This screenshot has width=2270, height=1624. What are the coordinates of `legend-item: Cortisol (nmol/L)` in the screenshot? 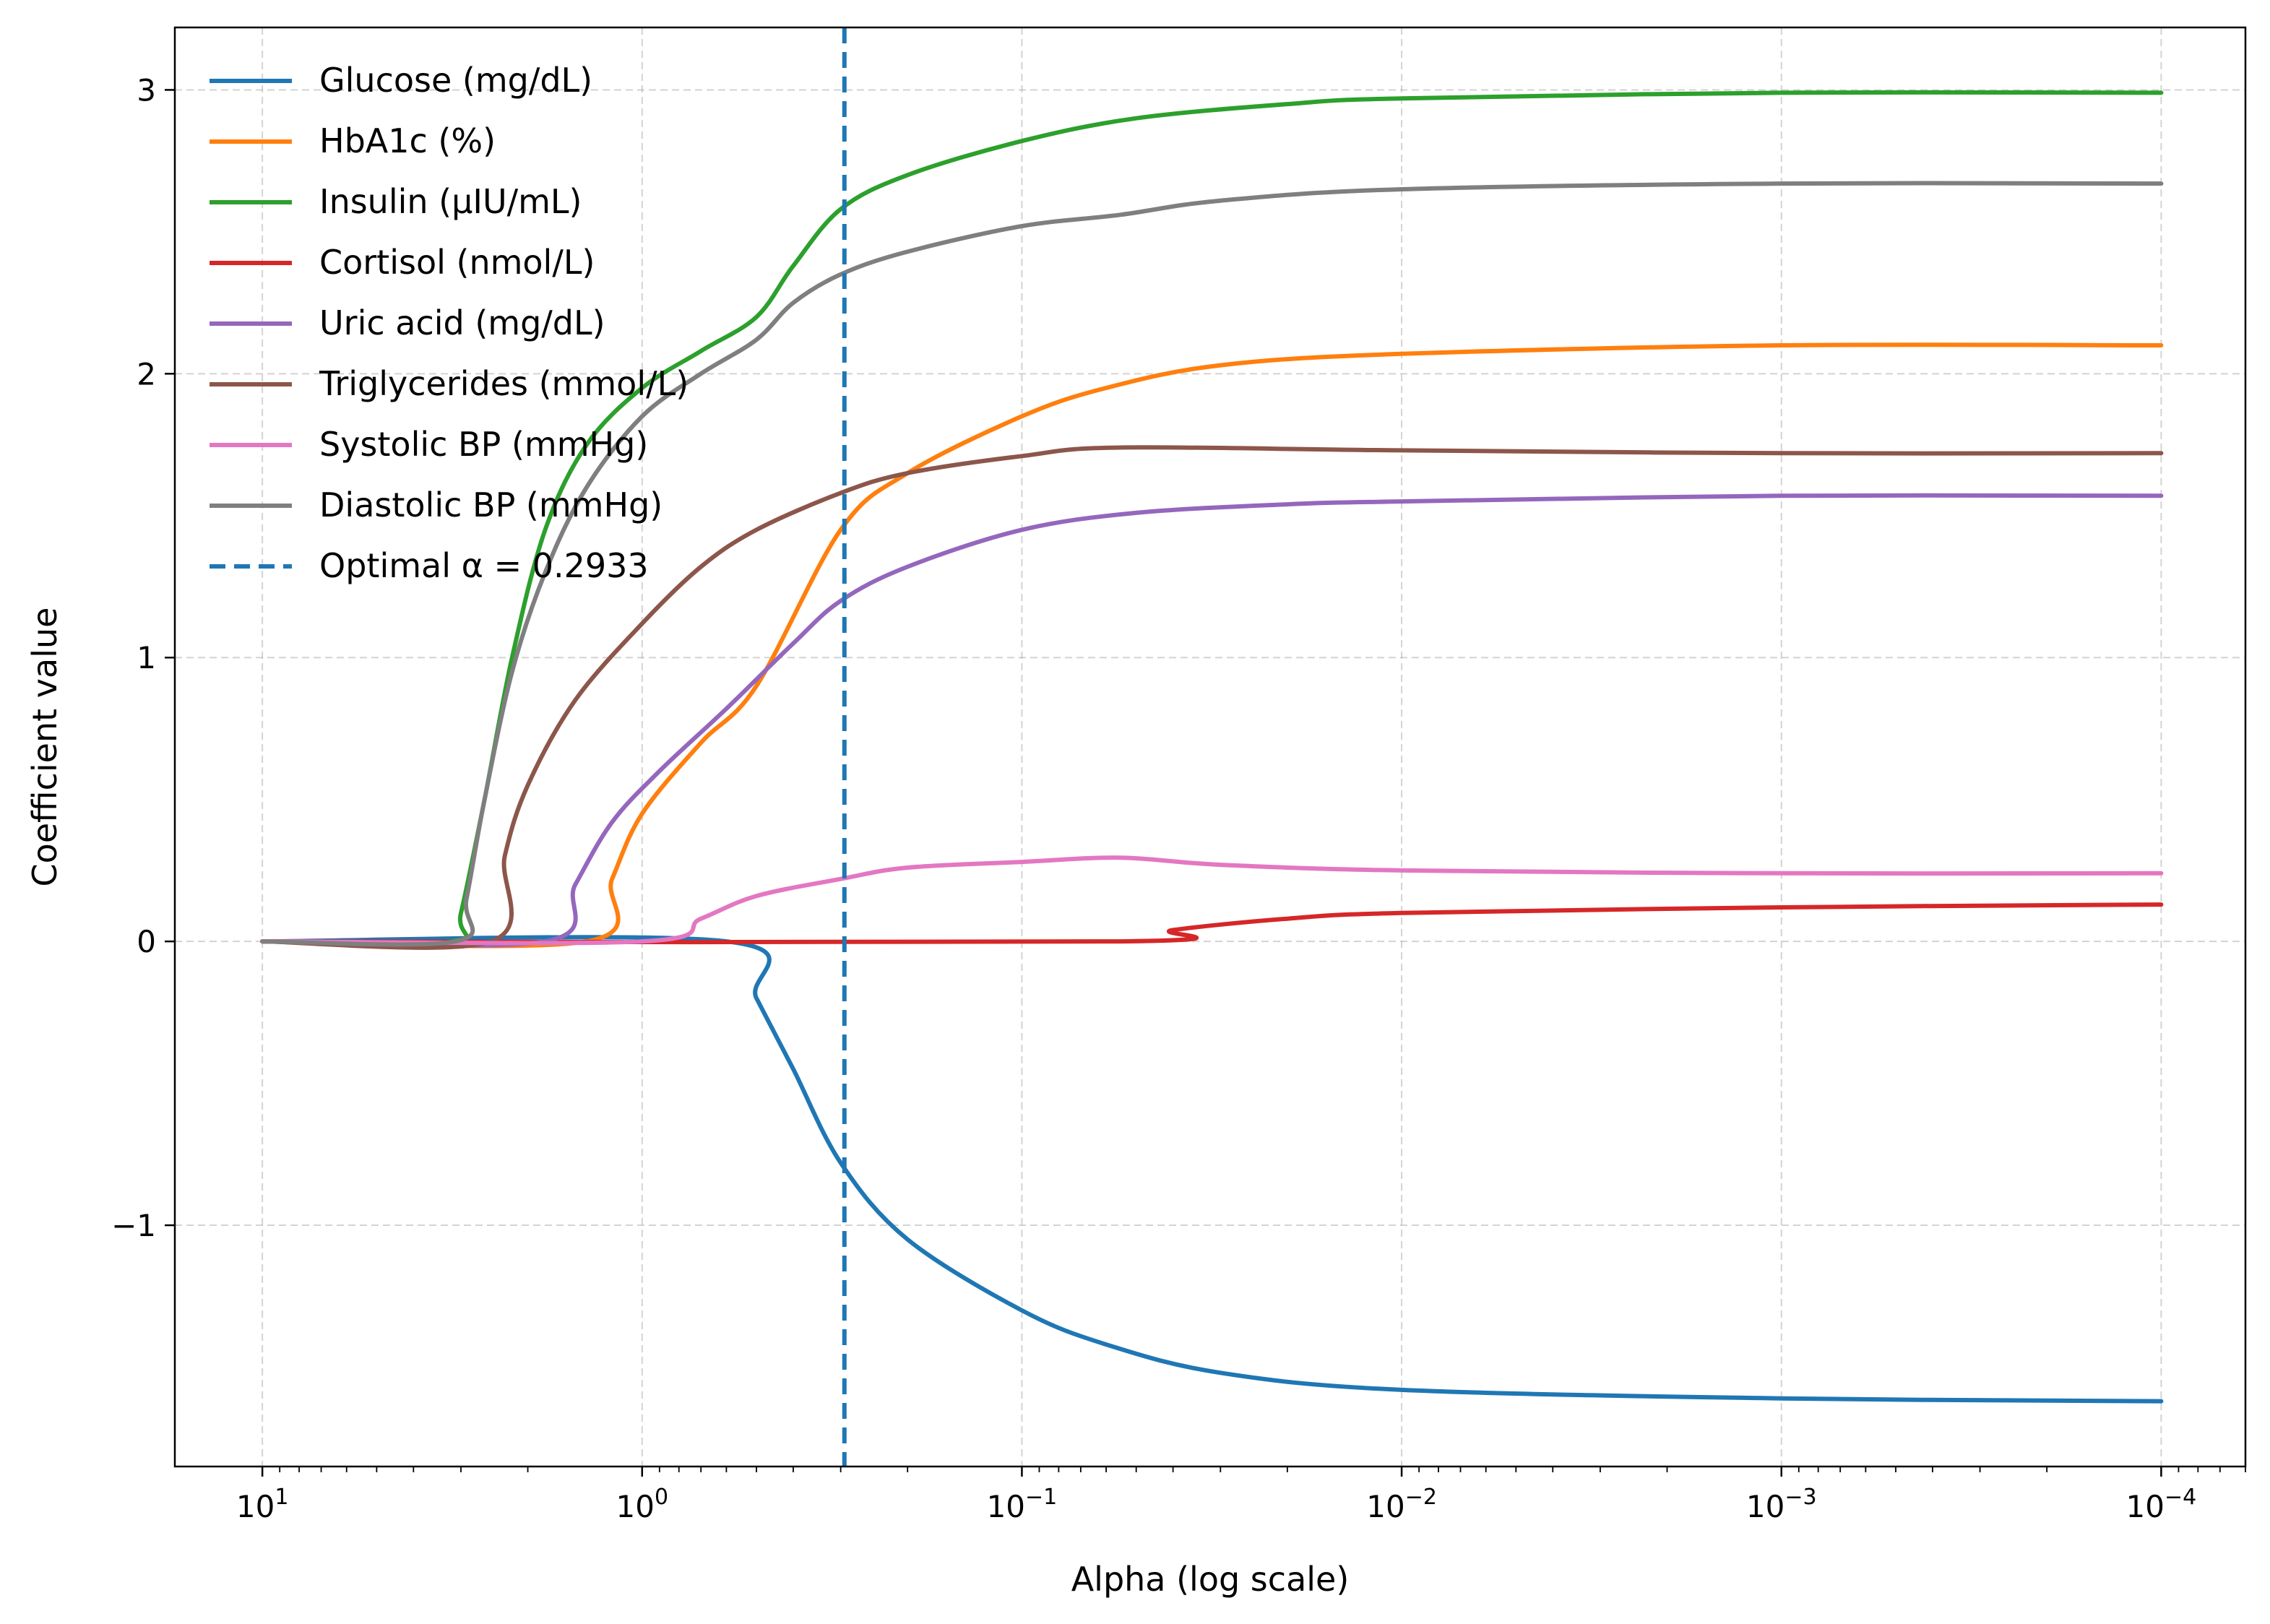 It's located at (402, 262).